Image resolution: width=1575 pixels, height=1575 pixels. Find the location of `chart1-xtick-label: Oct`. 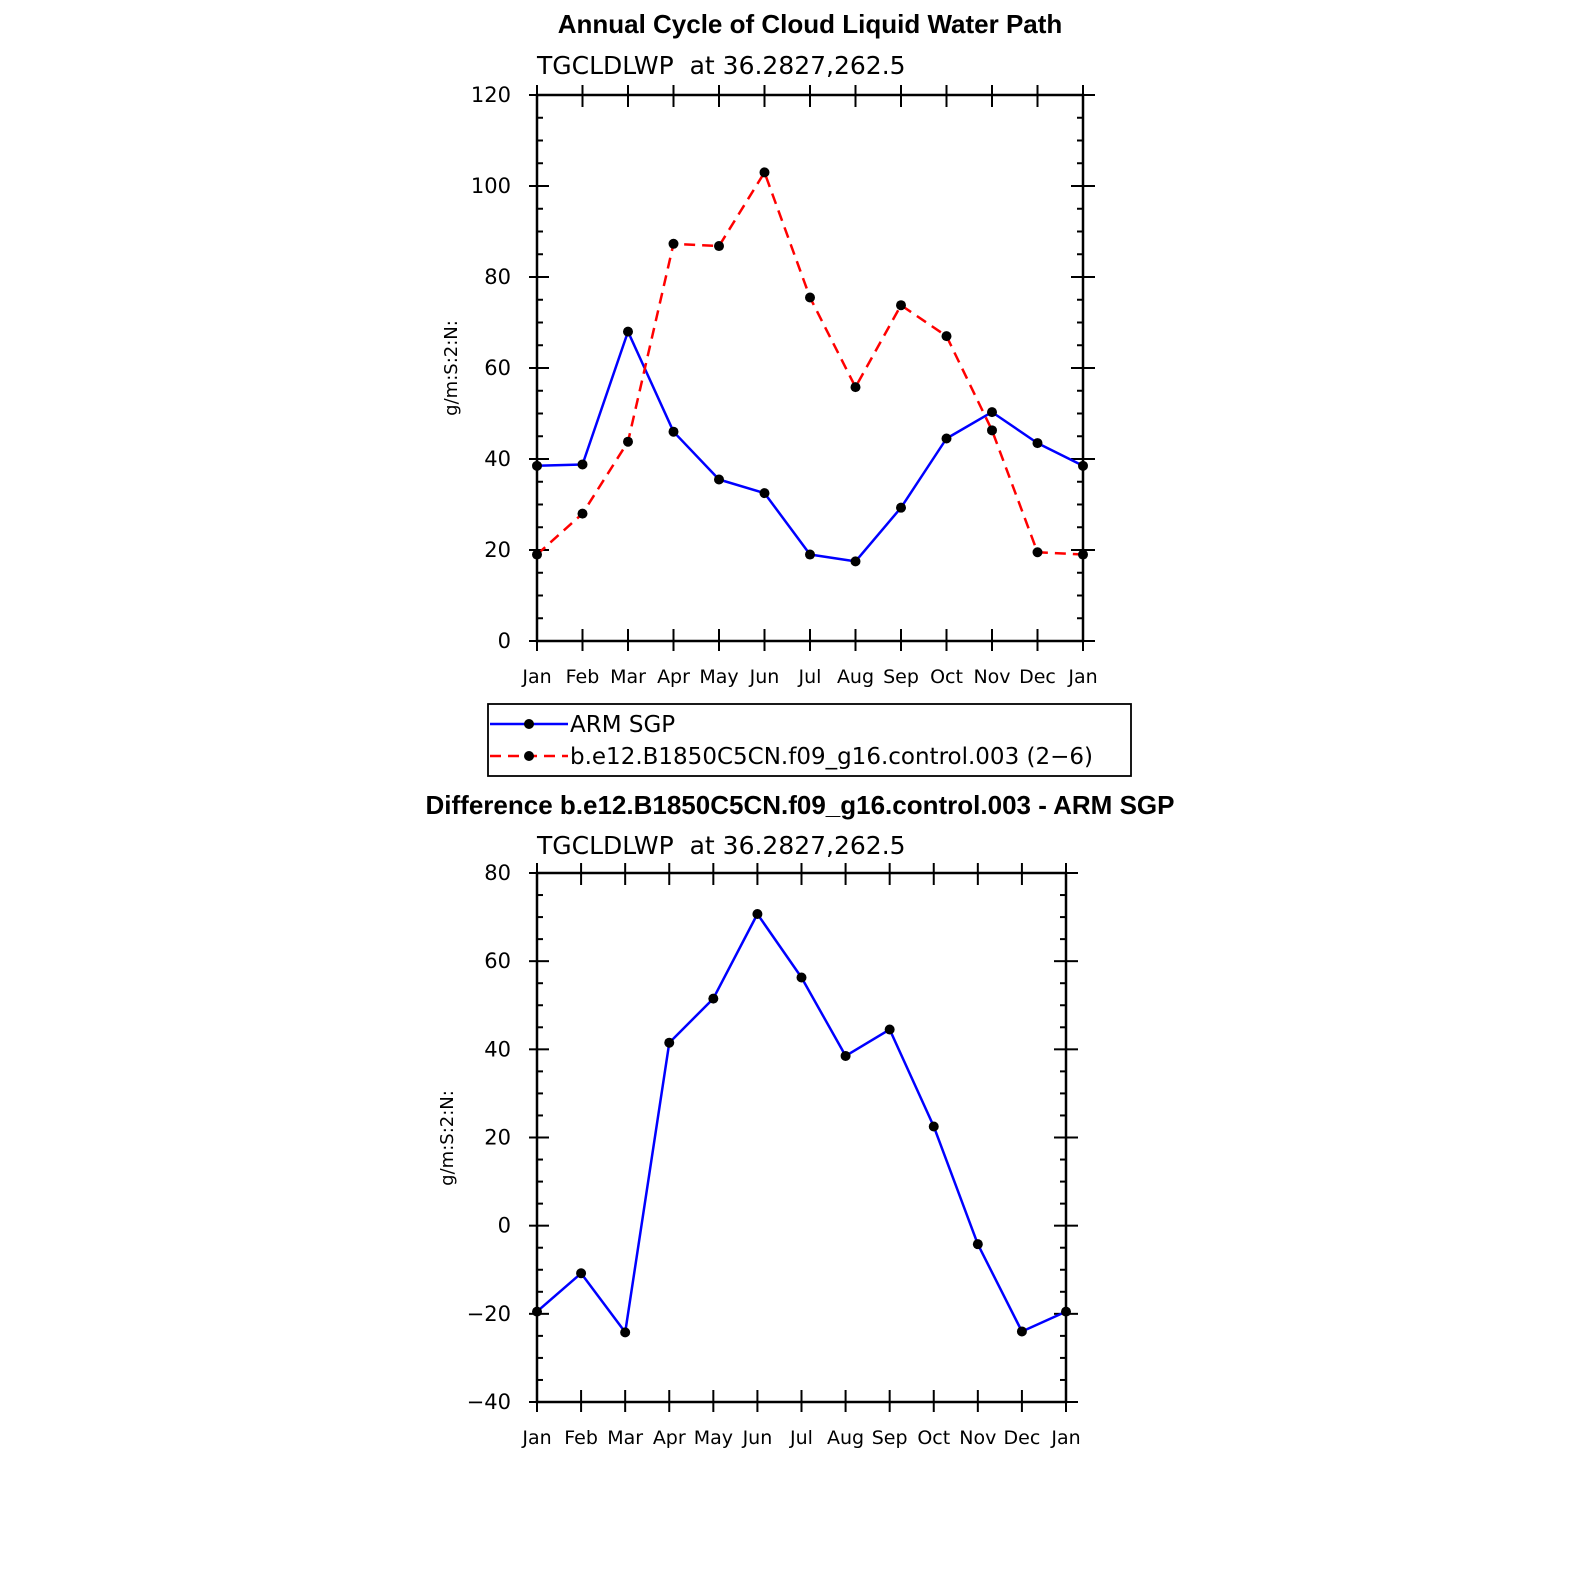

chart1-xtick-label: Oct is located at coordinates (946, 677).